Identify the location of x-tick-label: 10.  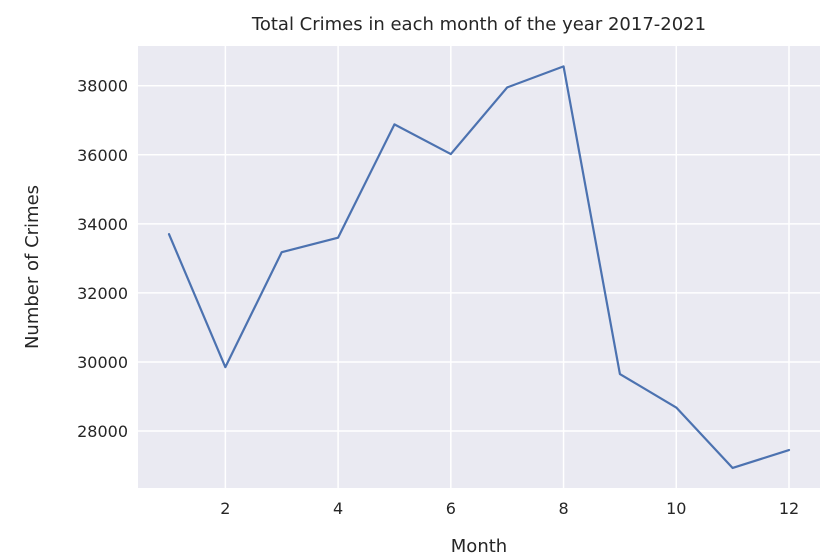
(676, 508).